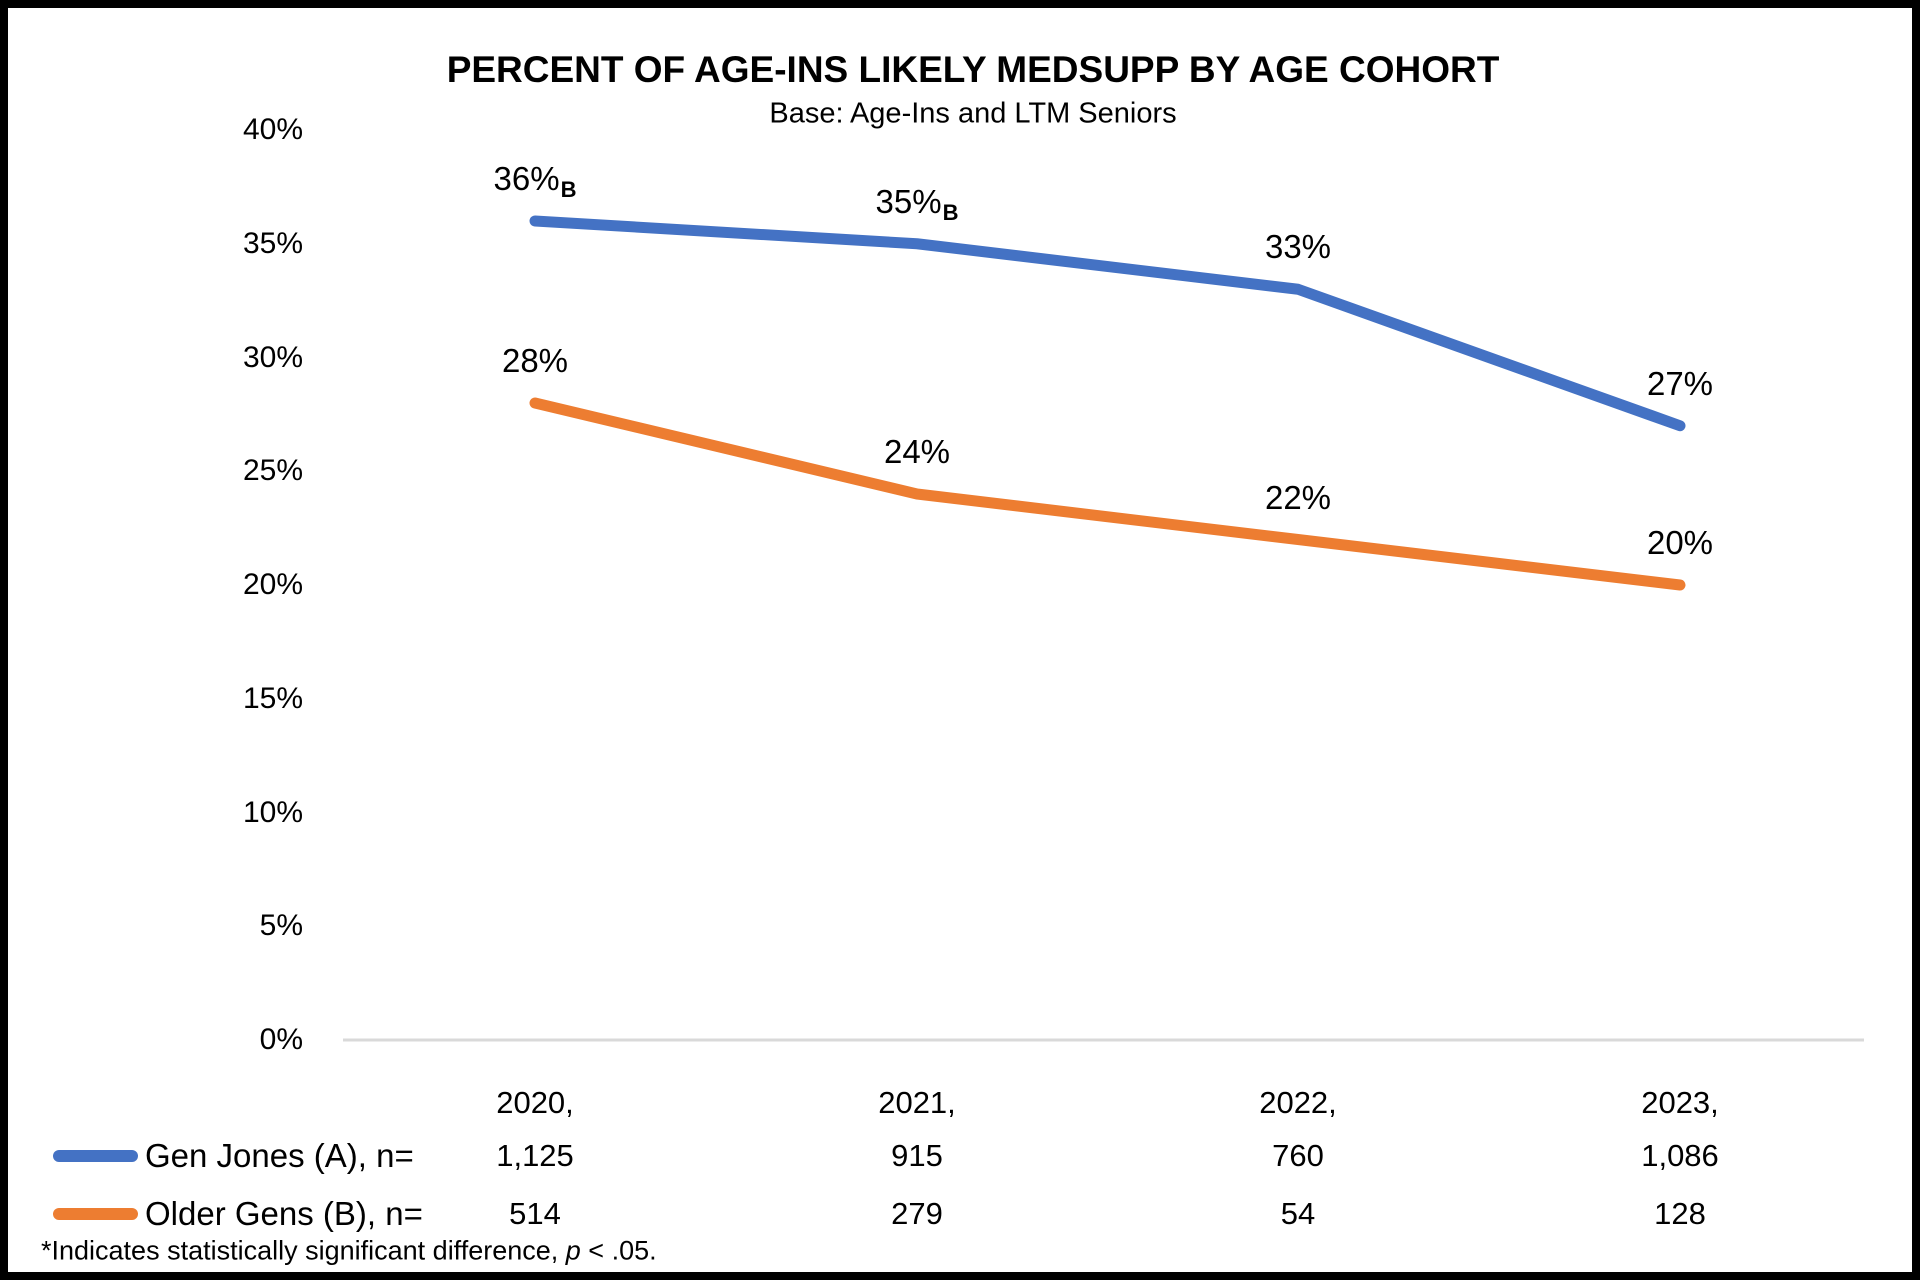  What do you see at coordinates (272, 698) in the screenshot?
I see `y-tick-label: 15%` at bounding box center [272, 698].